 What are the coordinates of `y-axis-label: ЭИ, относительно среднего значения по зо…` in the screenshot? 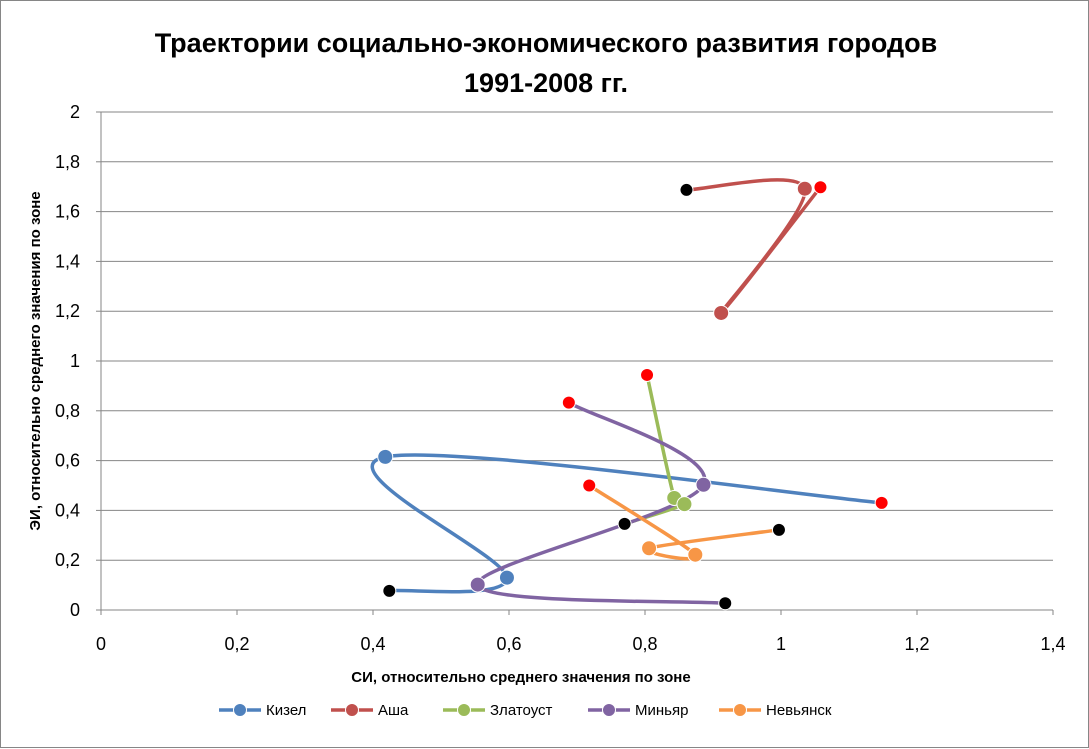 It's located at (35, 360).